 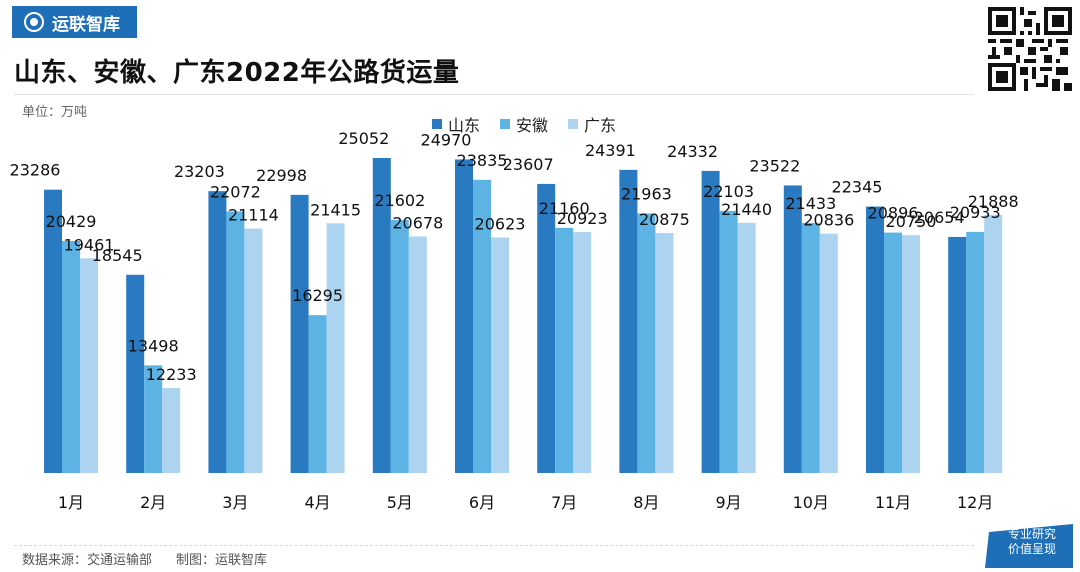 What do you see at coordinates (89, 365) in the screenshot?
I see `bar-广东-1月` at bounding box center [89, 365].